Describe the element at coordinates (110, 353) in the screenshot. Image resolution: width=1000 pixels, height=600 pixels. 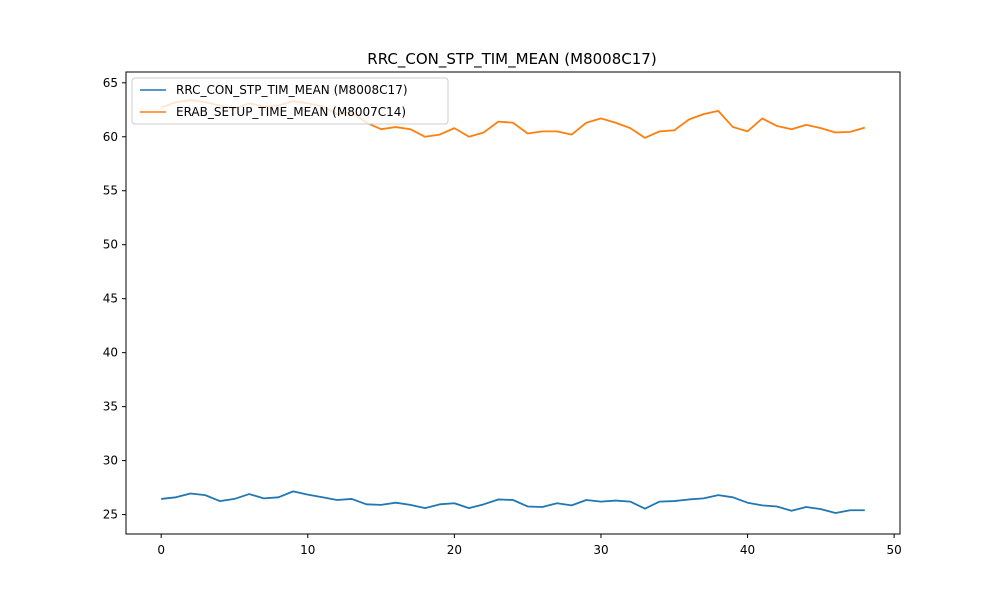
I see `y-tick-label: 40` at that location.